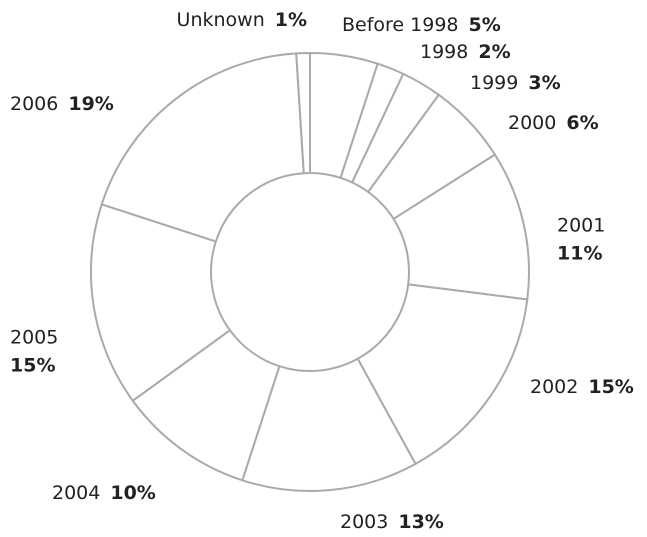  I want to click on value-label: 6%, so click(582, 123).